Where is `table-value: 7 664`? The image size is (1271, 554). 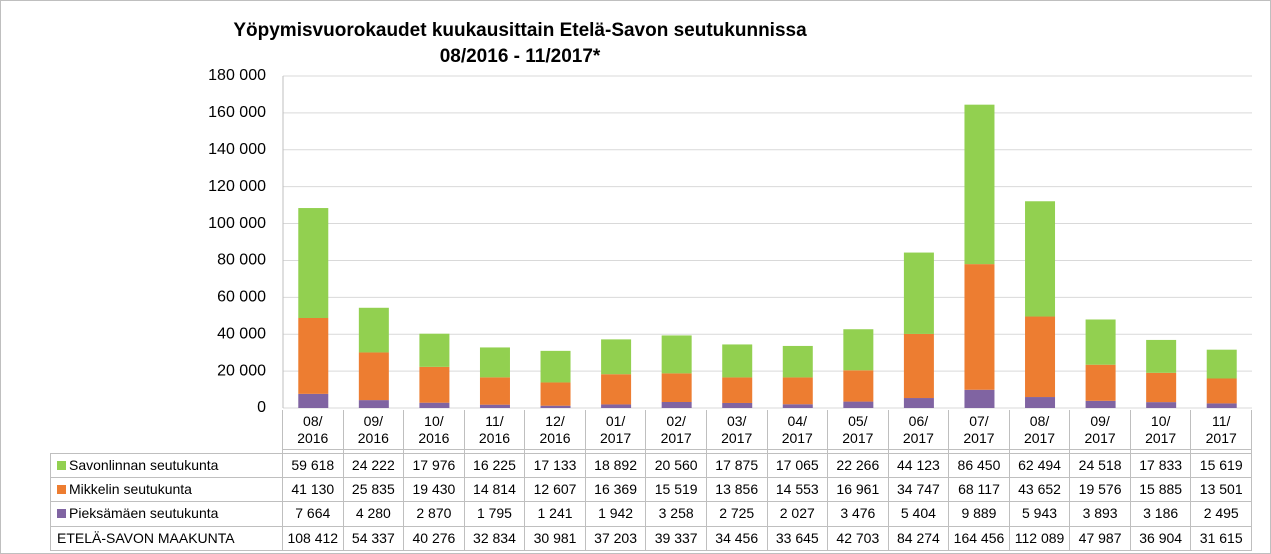 table-value: 7 664 is located at coordinates (313, 514).